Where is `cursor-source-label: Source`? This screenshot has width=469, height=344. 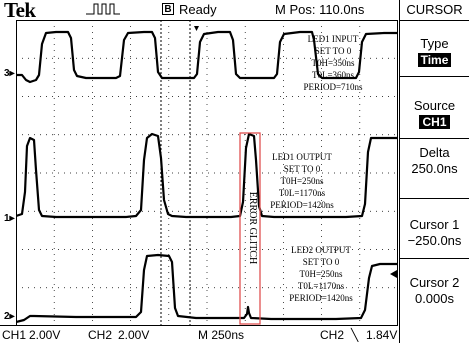
cursor-source-label: Source is located at coordinates (434, 105).